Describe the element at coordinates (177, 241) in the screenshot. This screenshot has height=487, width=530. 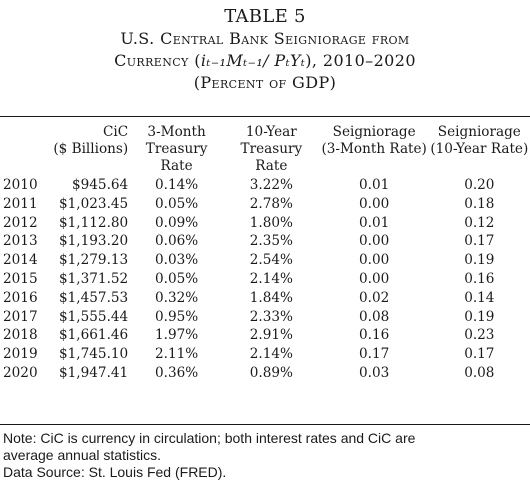
I see `rate-3month-cell: 0.06%` at that location.